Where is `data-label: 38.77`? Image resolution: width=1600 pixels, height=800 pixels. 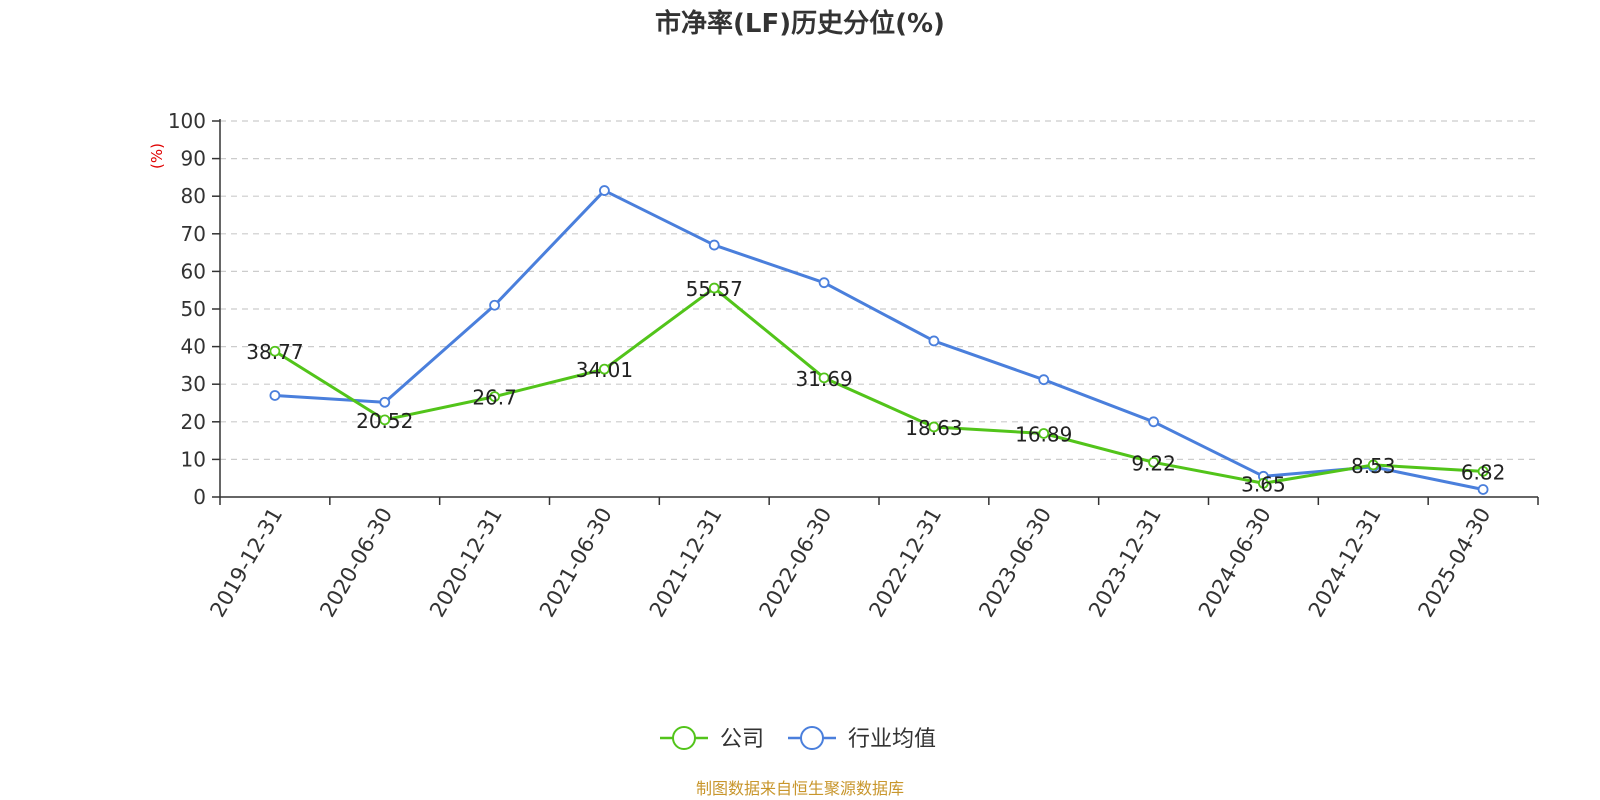
data-label: 38.77 is located at coordinates (274, 352).